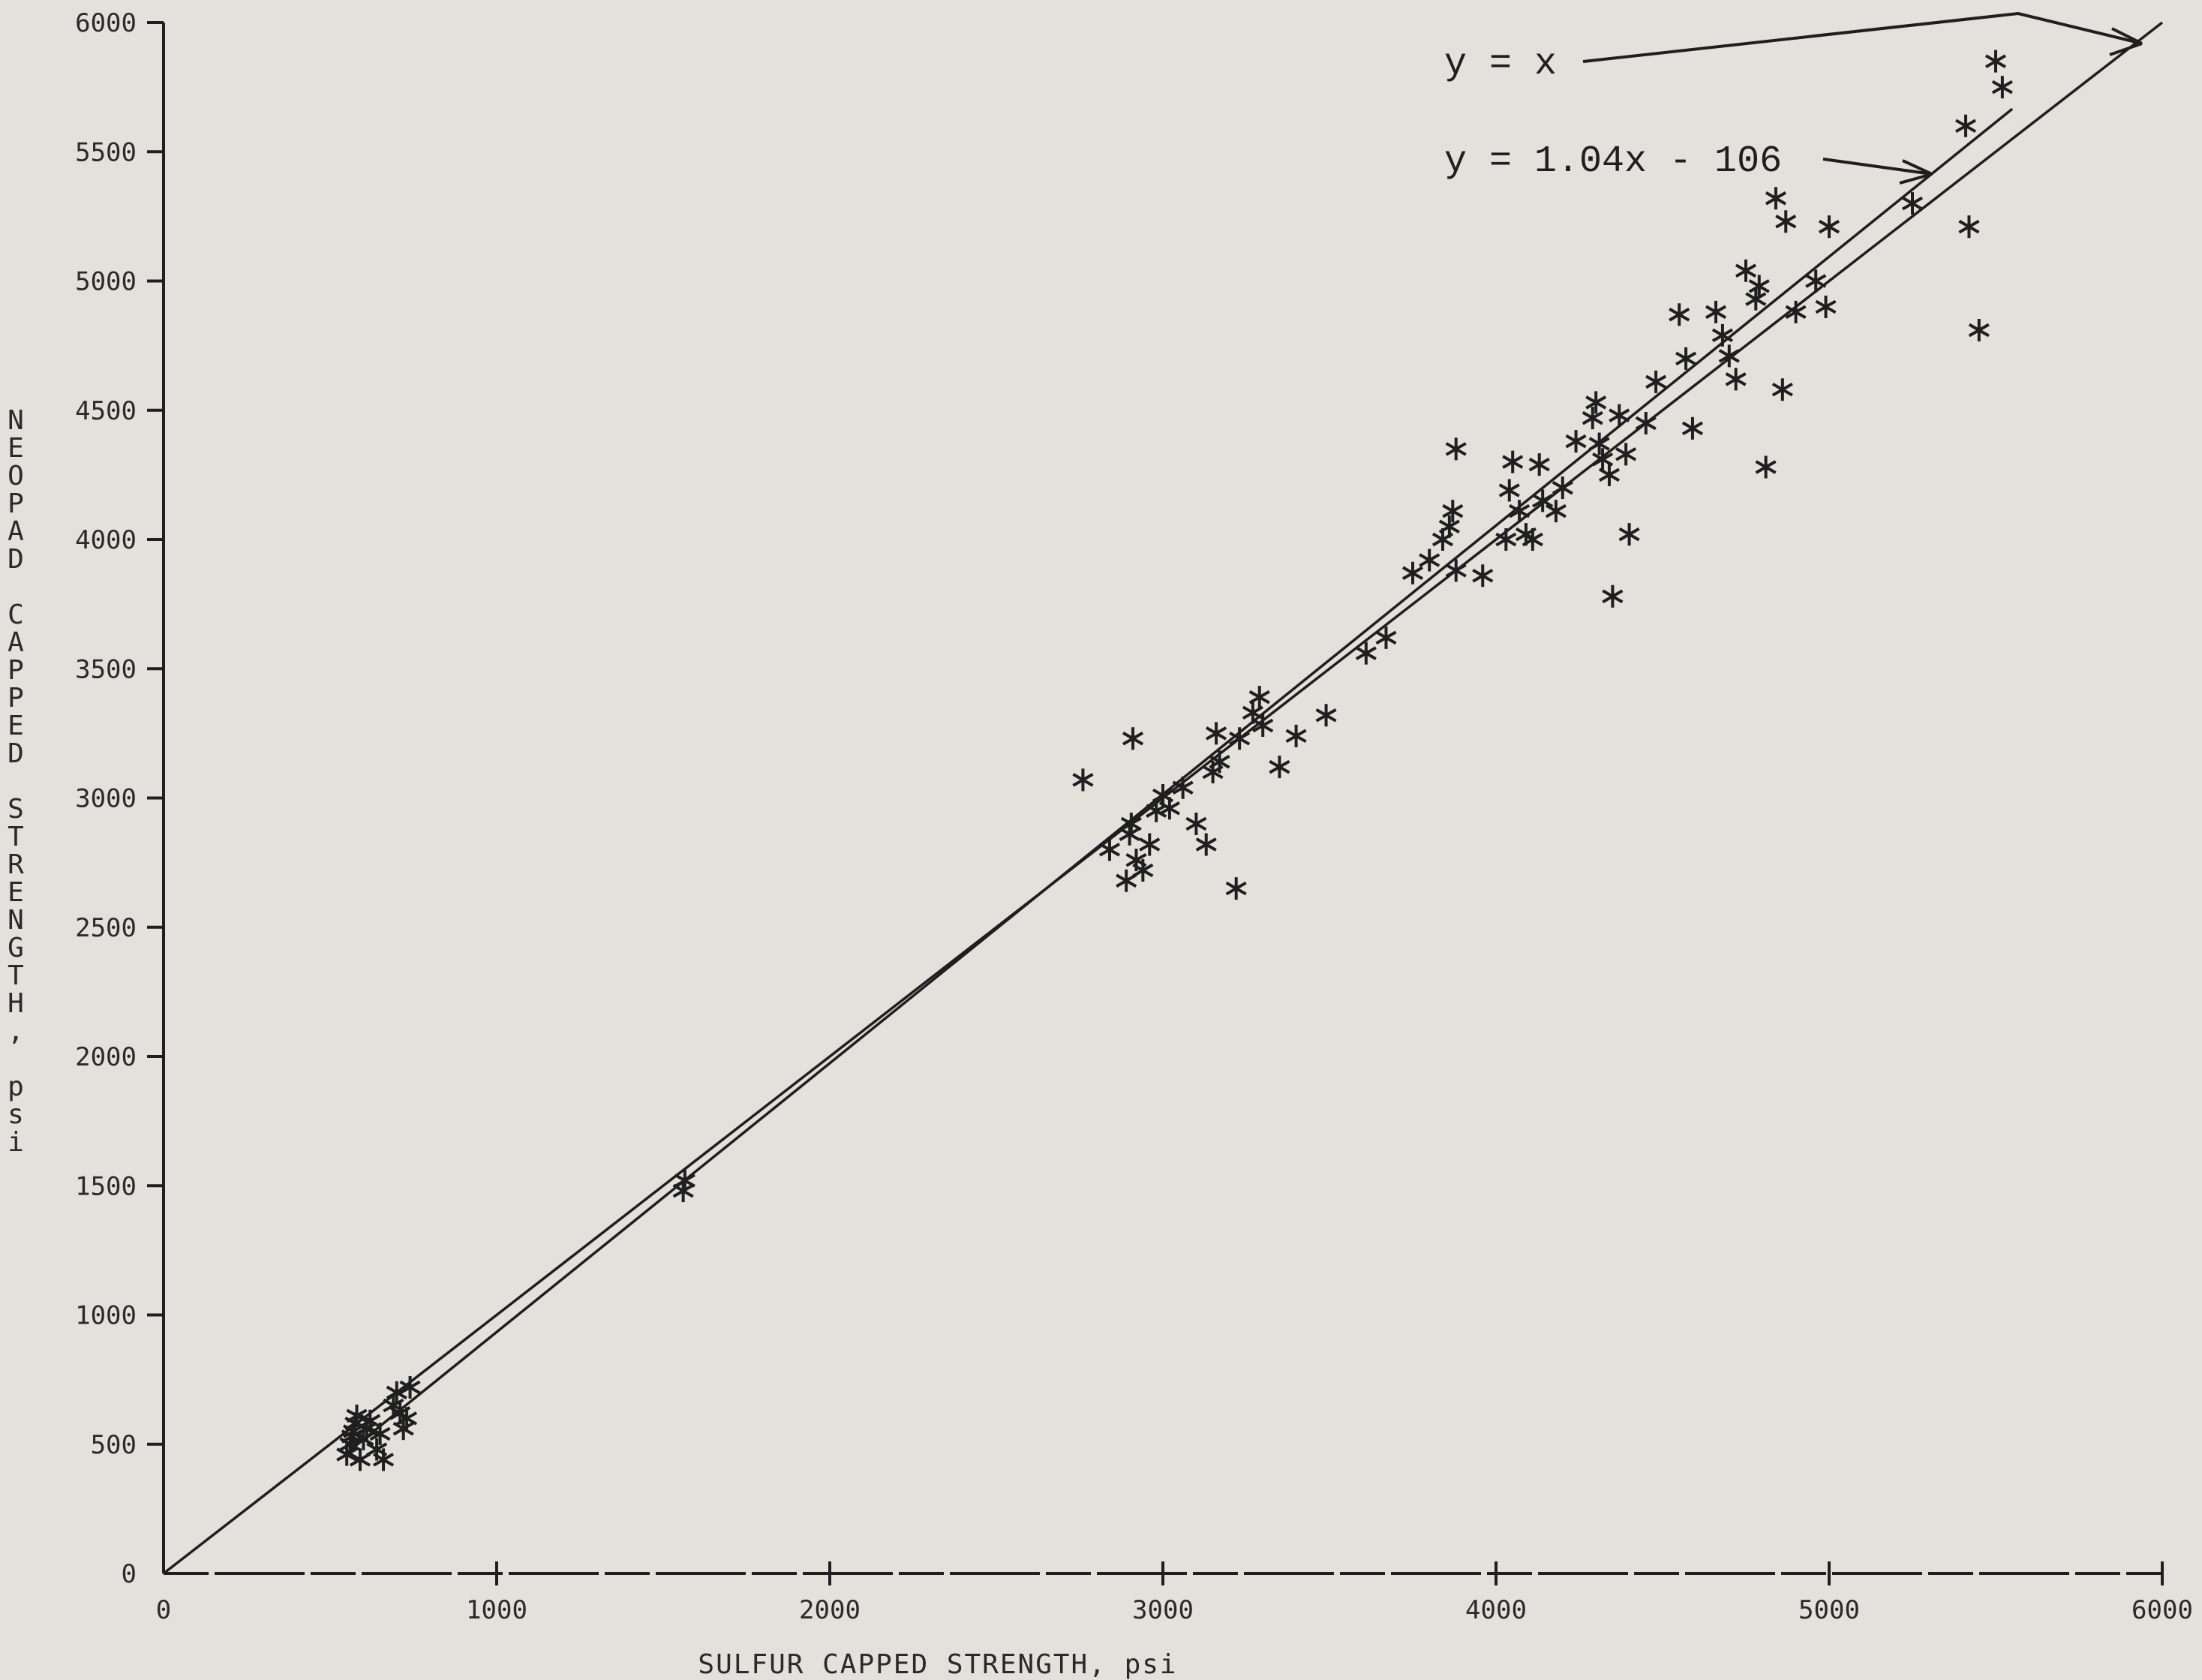 This screenshot has width=2202, height=1680. What do you see at coordinates (1174, 1593) in the screenshot?
I see `x-axis-ticks: 0 1000 2000 3000 4000 5000 6000` at bounding box center [1174, 1593].